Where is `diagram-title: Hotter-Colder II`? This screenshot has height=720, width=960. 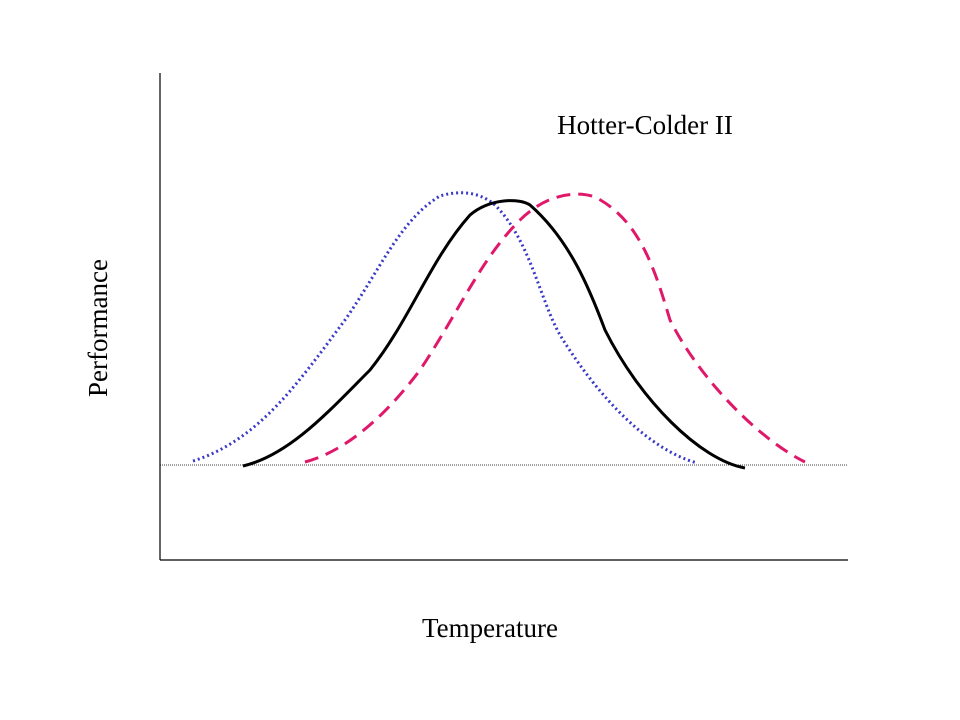 diagram-title: Hotter-Colder II is located at coordinates (645, 125).